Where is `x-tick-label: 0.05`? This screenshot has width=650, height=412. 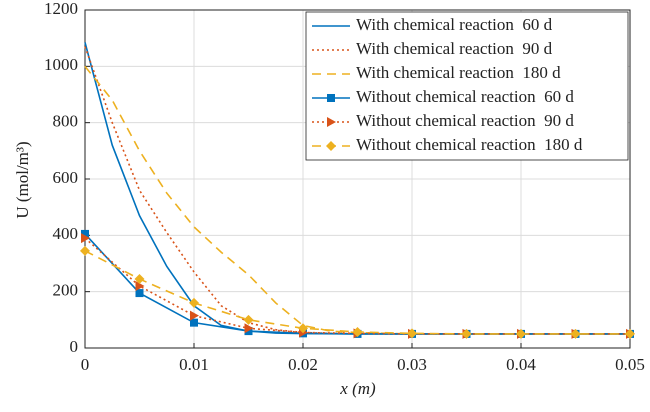 x-tick-label: 0.05 is located at coordinates (630, 364).